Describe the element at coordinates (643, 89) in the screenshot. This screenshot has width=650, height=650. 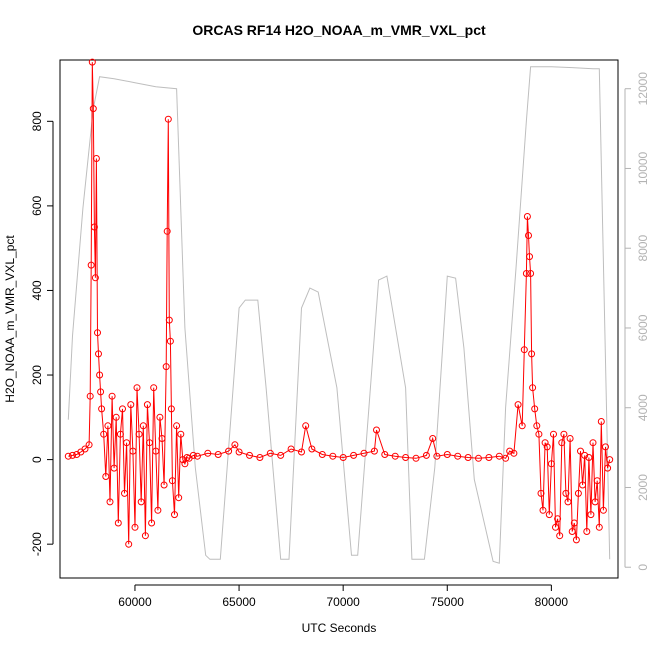
I see `y2-tick-label: 12000` at that location.